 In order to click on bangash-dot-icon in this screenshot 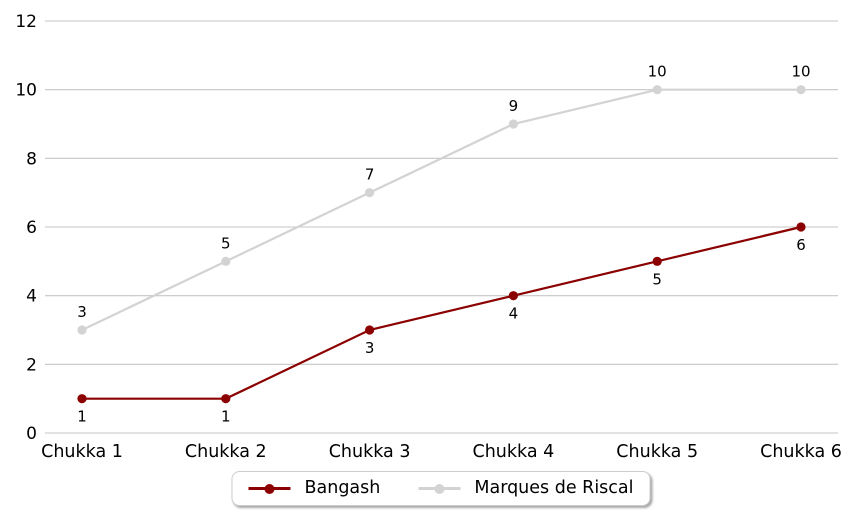, I will do `click(269, 488)`.